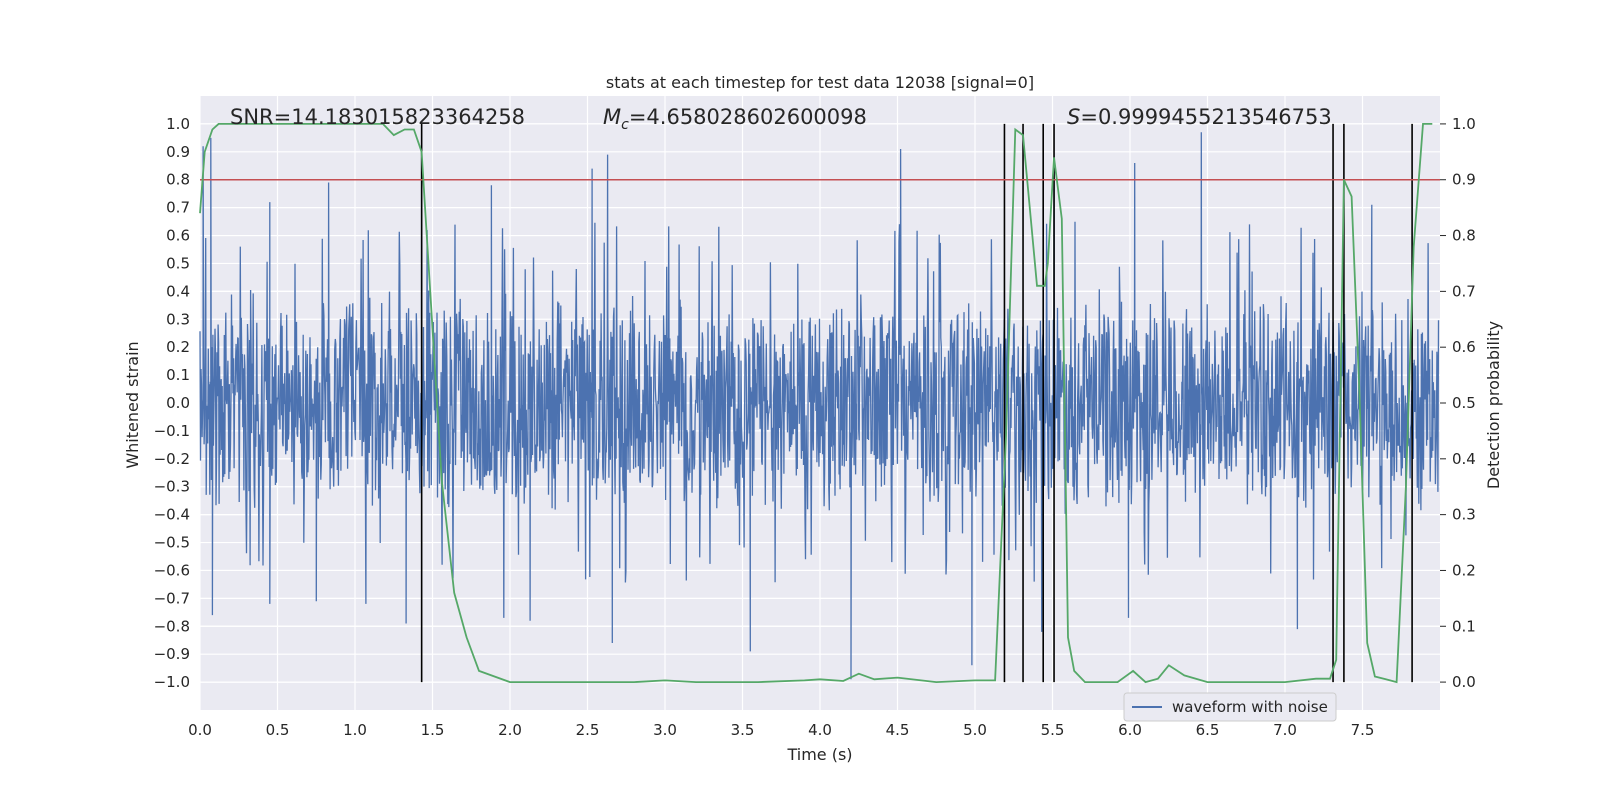  What do you see at coordinates (898, 730) in the screenshot?
I see `x-tick-label: 4.5` at bounding box center [898, 730].